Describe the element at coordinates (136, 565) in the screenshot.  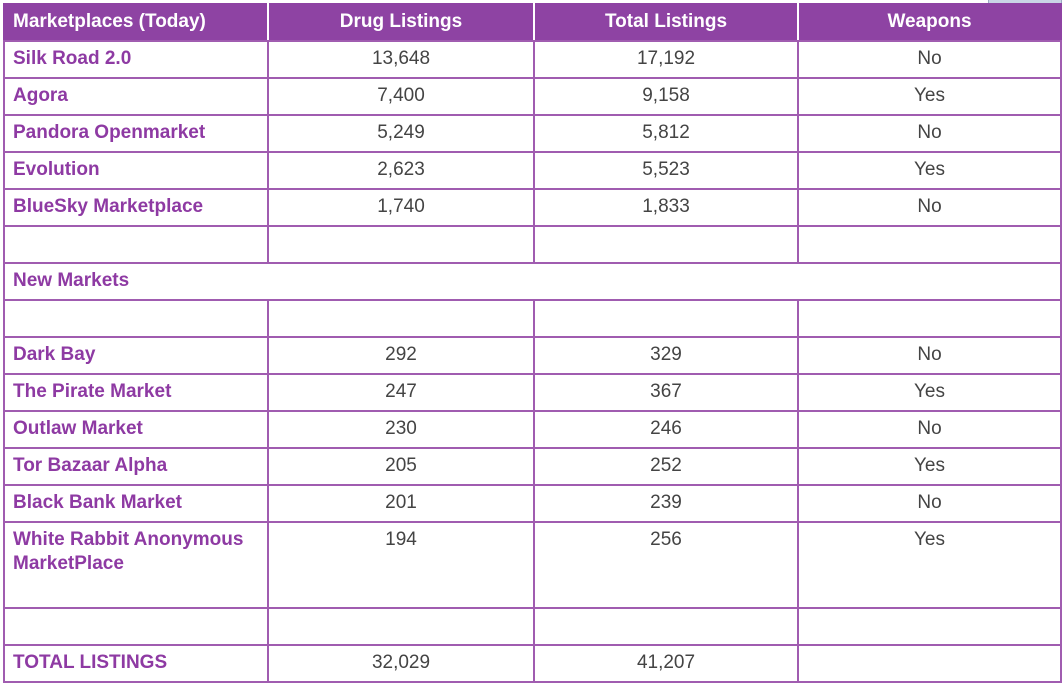
I see `market-name: White Rabbit Anonymous MarketPlace` at that location.